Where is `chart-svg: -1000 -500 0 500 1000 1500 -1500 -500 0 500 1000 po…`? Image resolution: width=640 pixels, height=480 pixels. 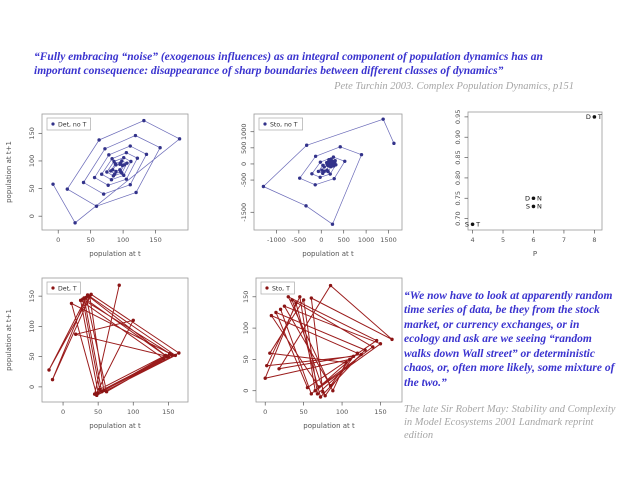 chart-svg: -1000 -500 0 500 1000 1500 -1500 -500 0 500 1000 po… is located at coordinates (321, 185).